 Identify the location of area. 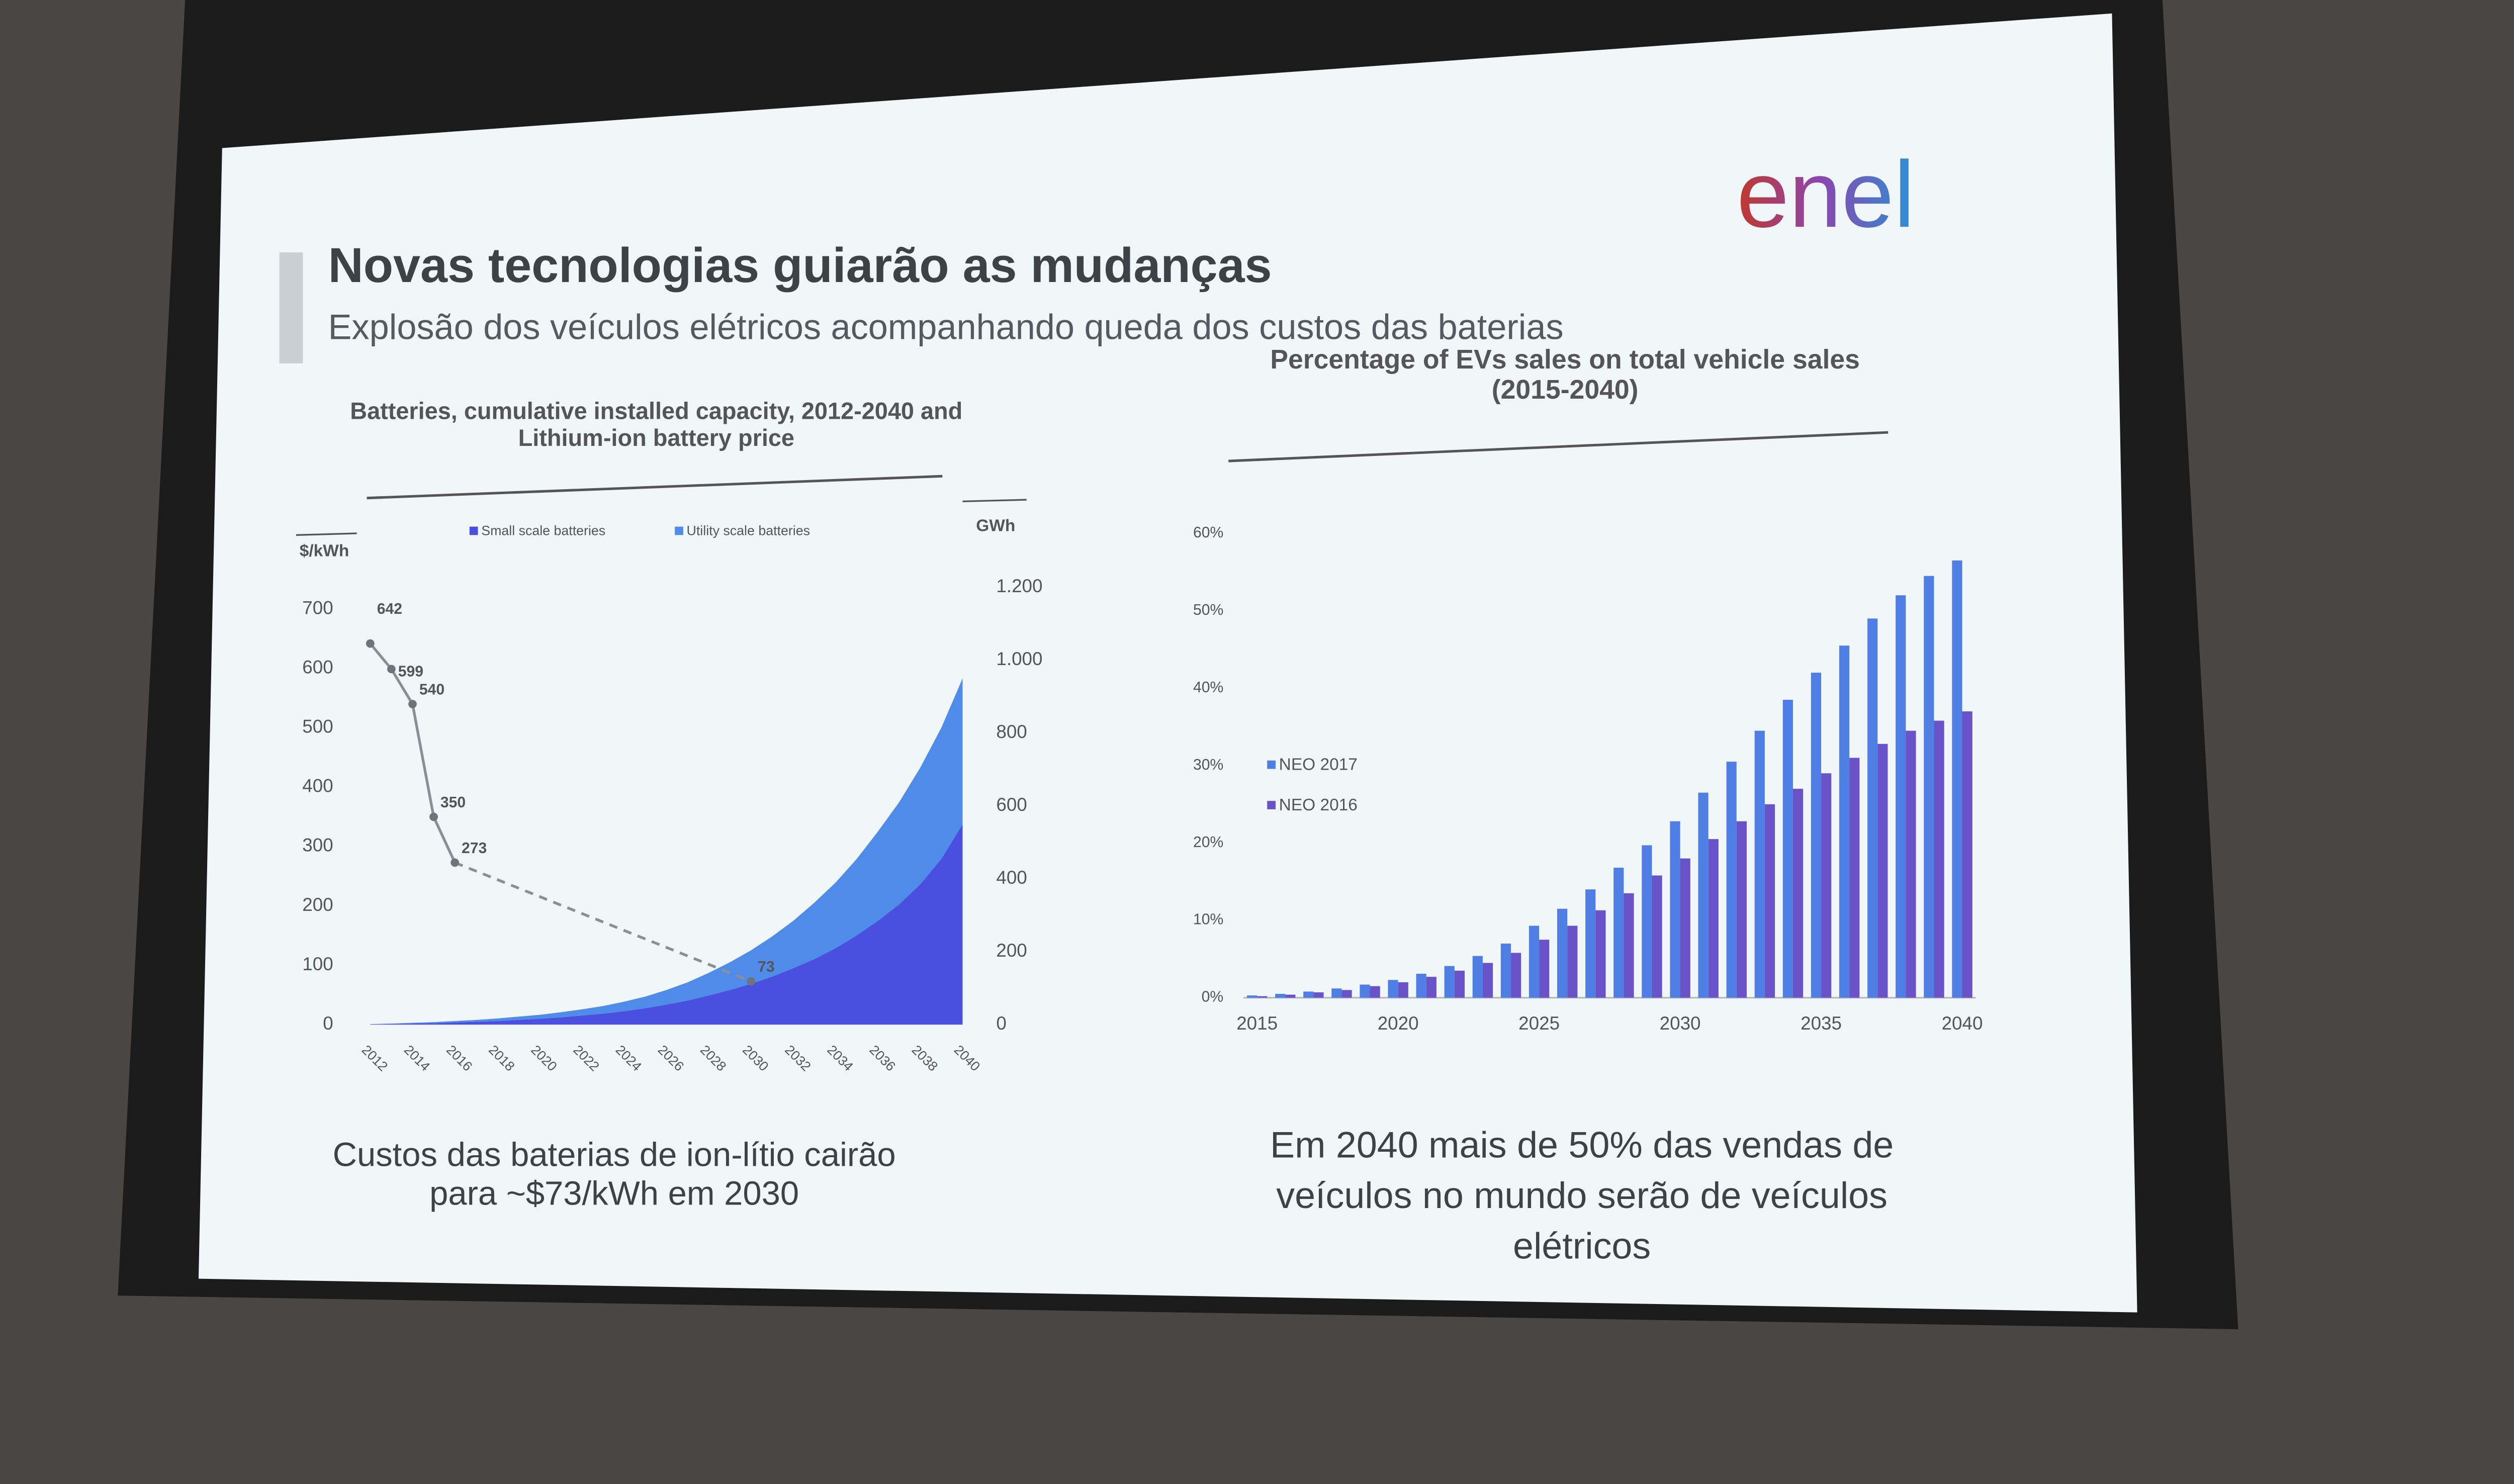
(666, 851).